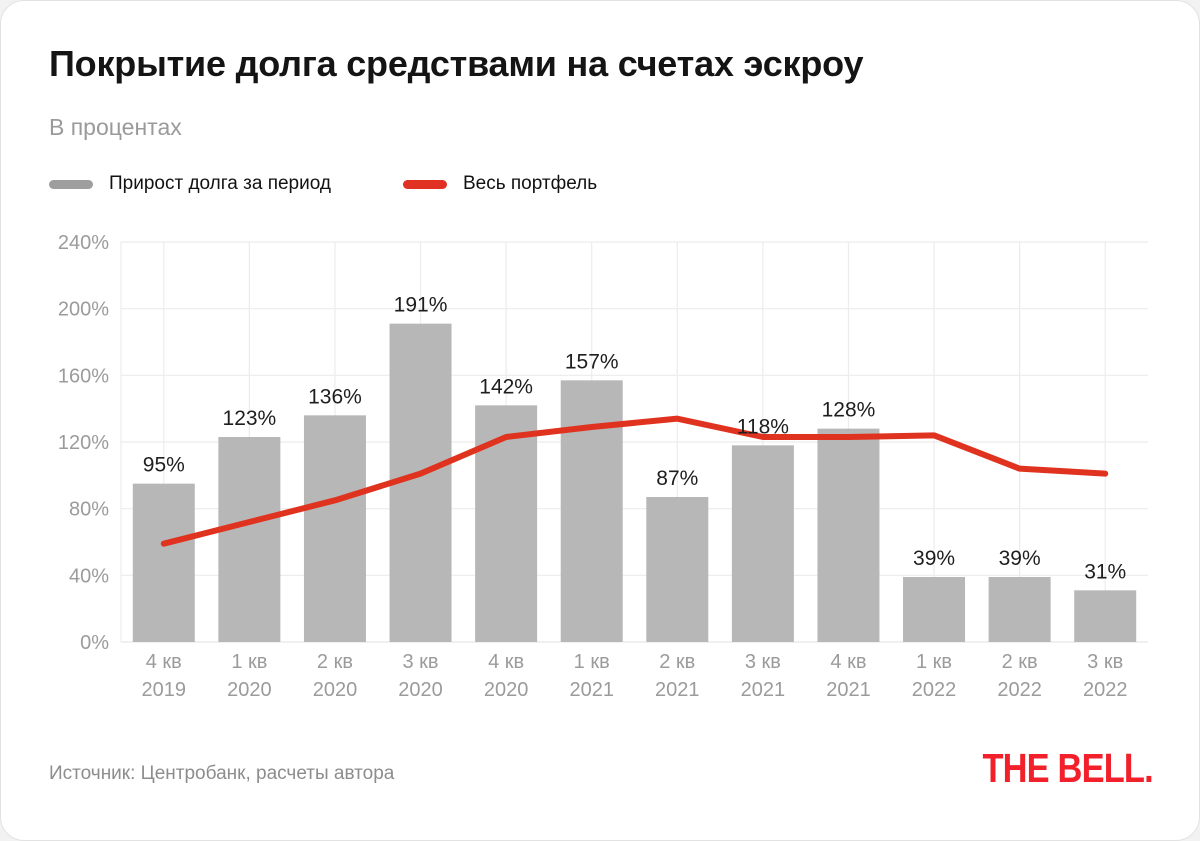 The image size is (1200, 841). I want to click on svg-text: 40%, so click(89, 576).